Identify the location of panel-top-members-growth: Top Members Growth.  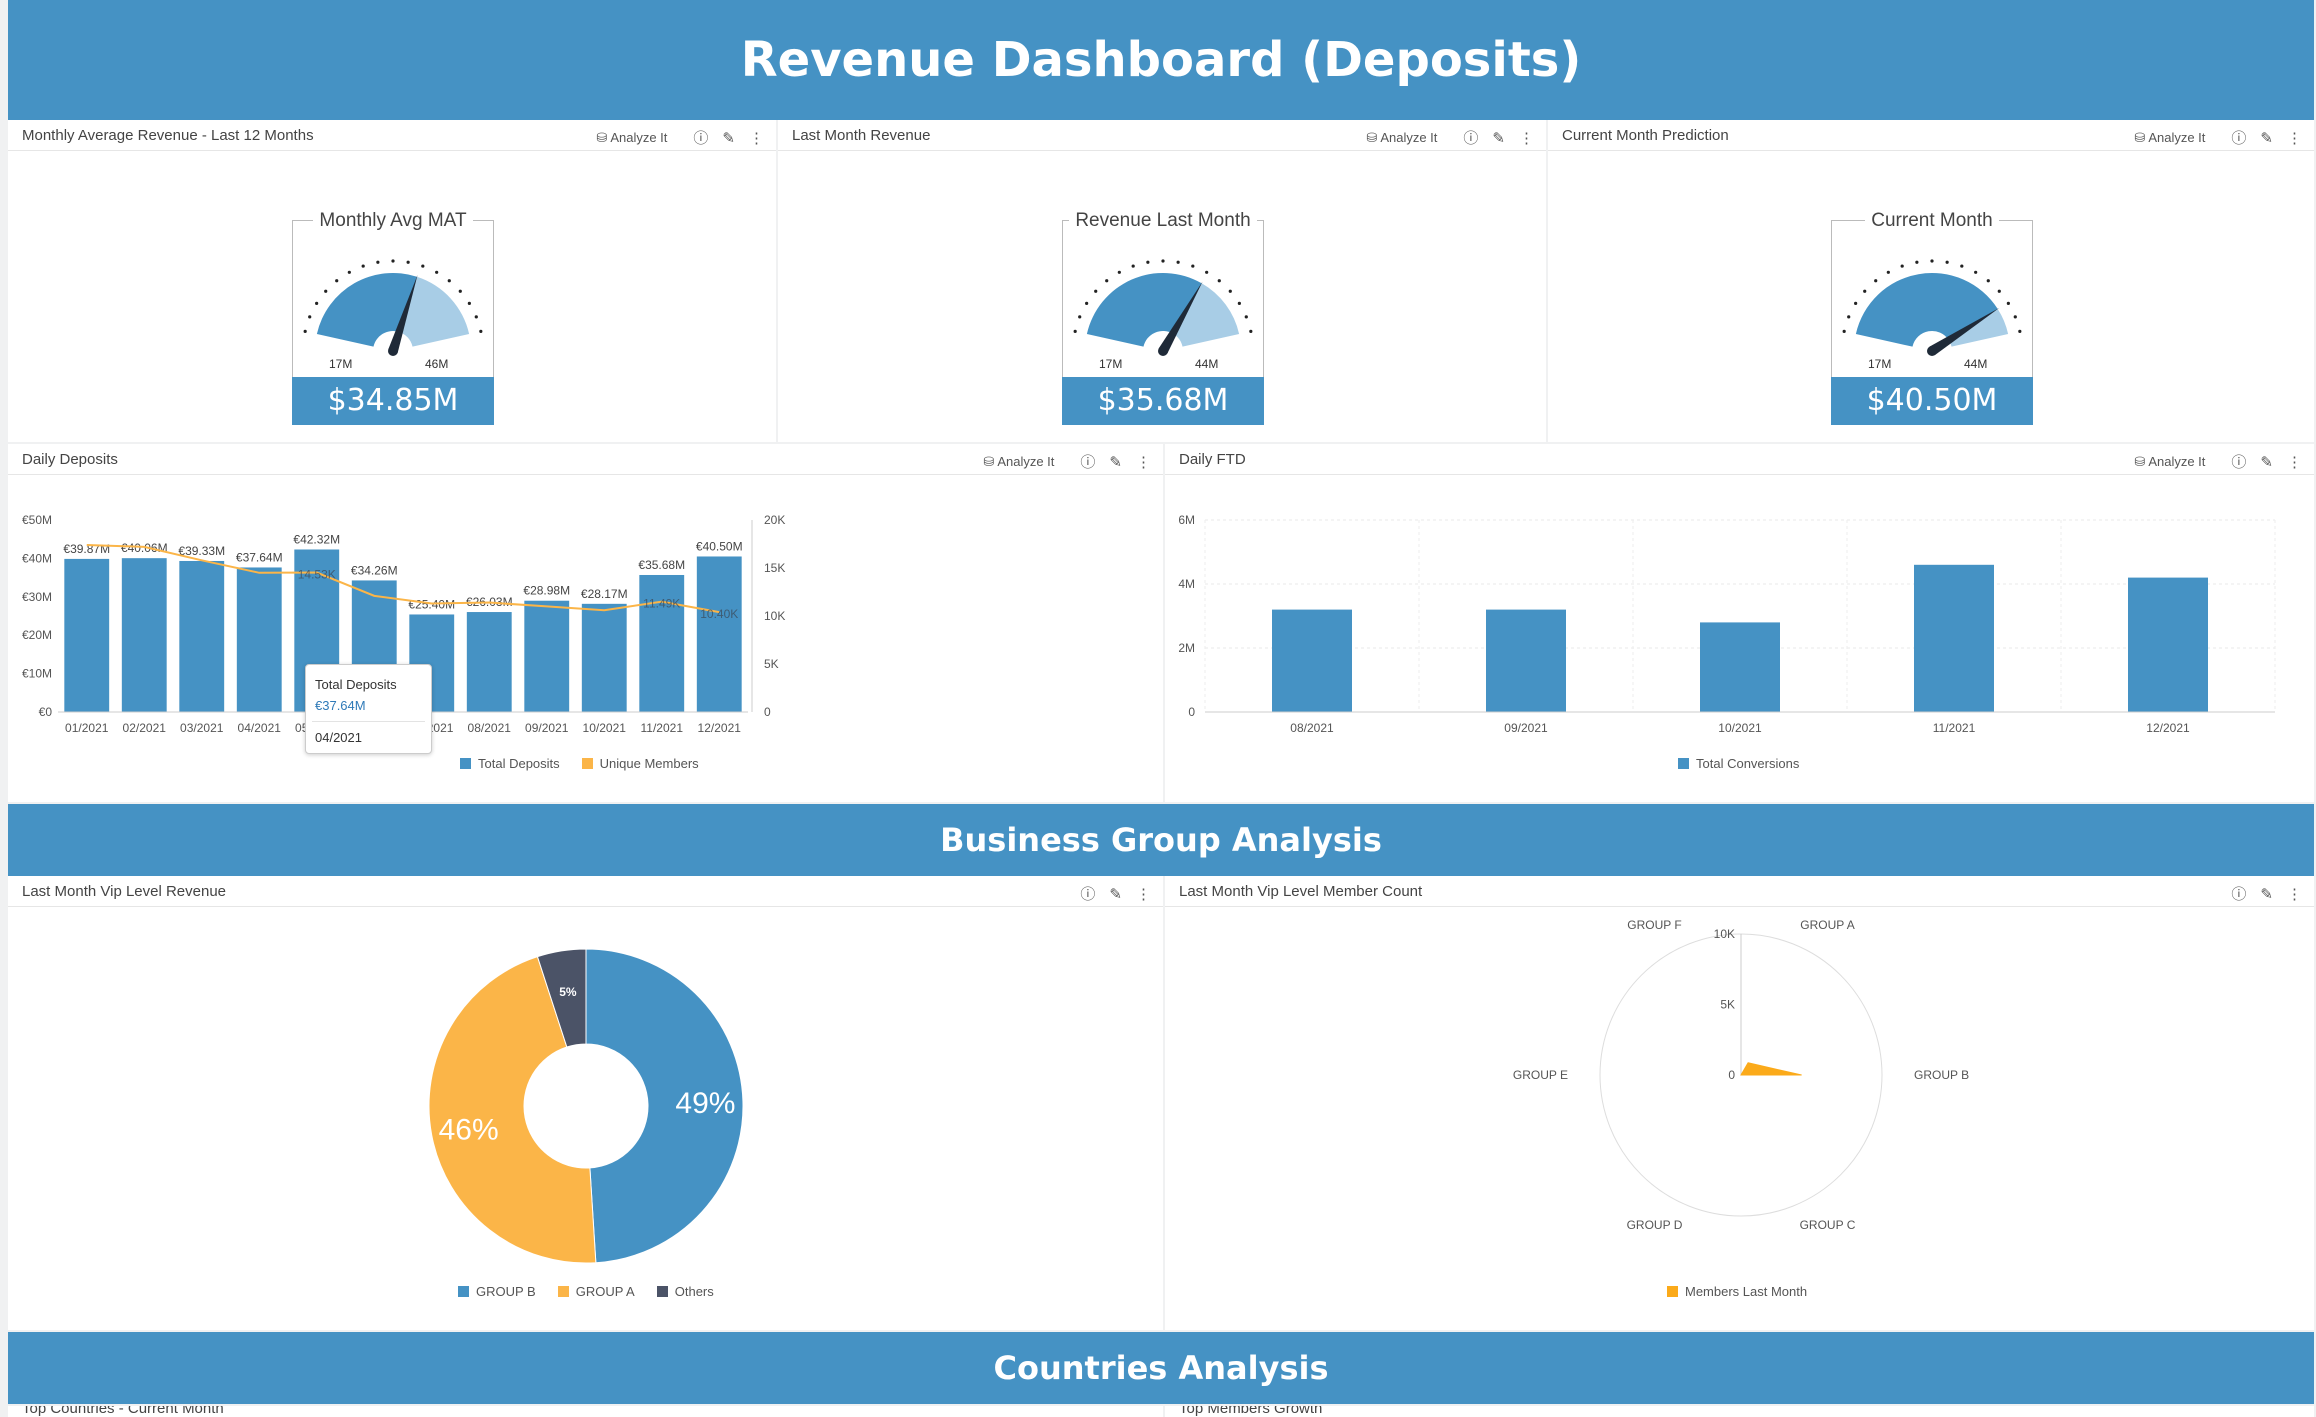
(1739, 1411).